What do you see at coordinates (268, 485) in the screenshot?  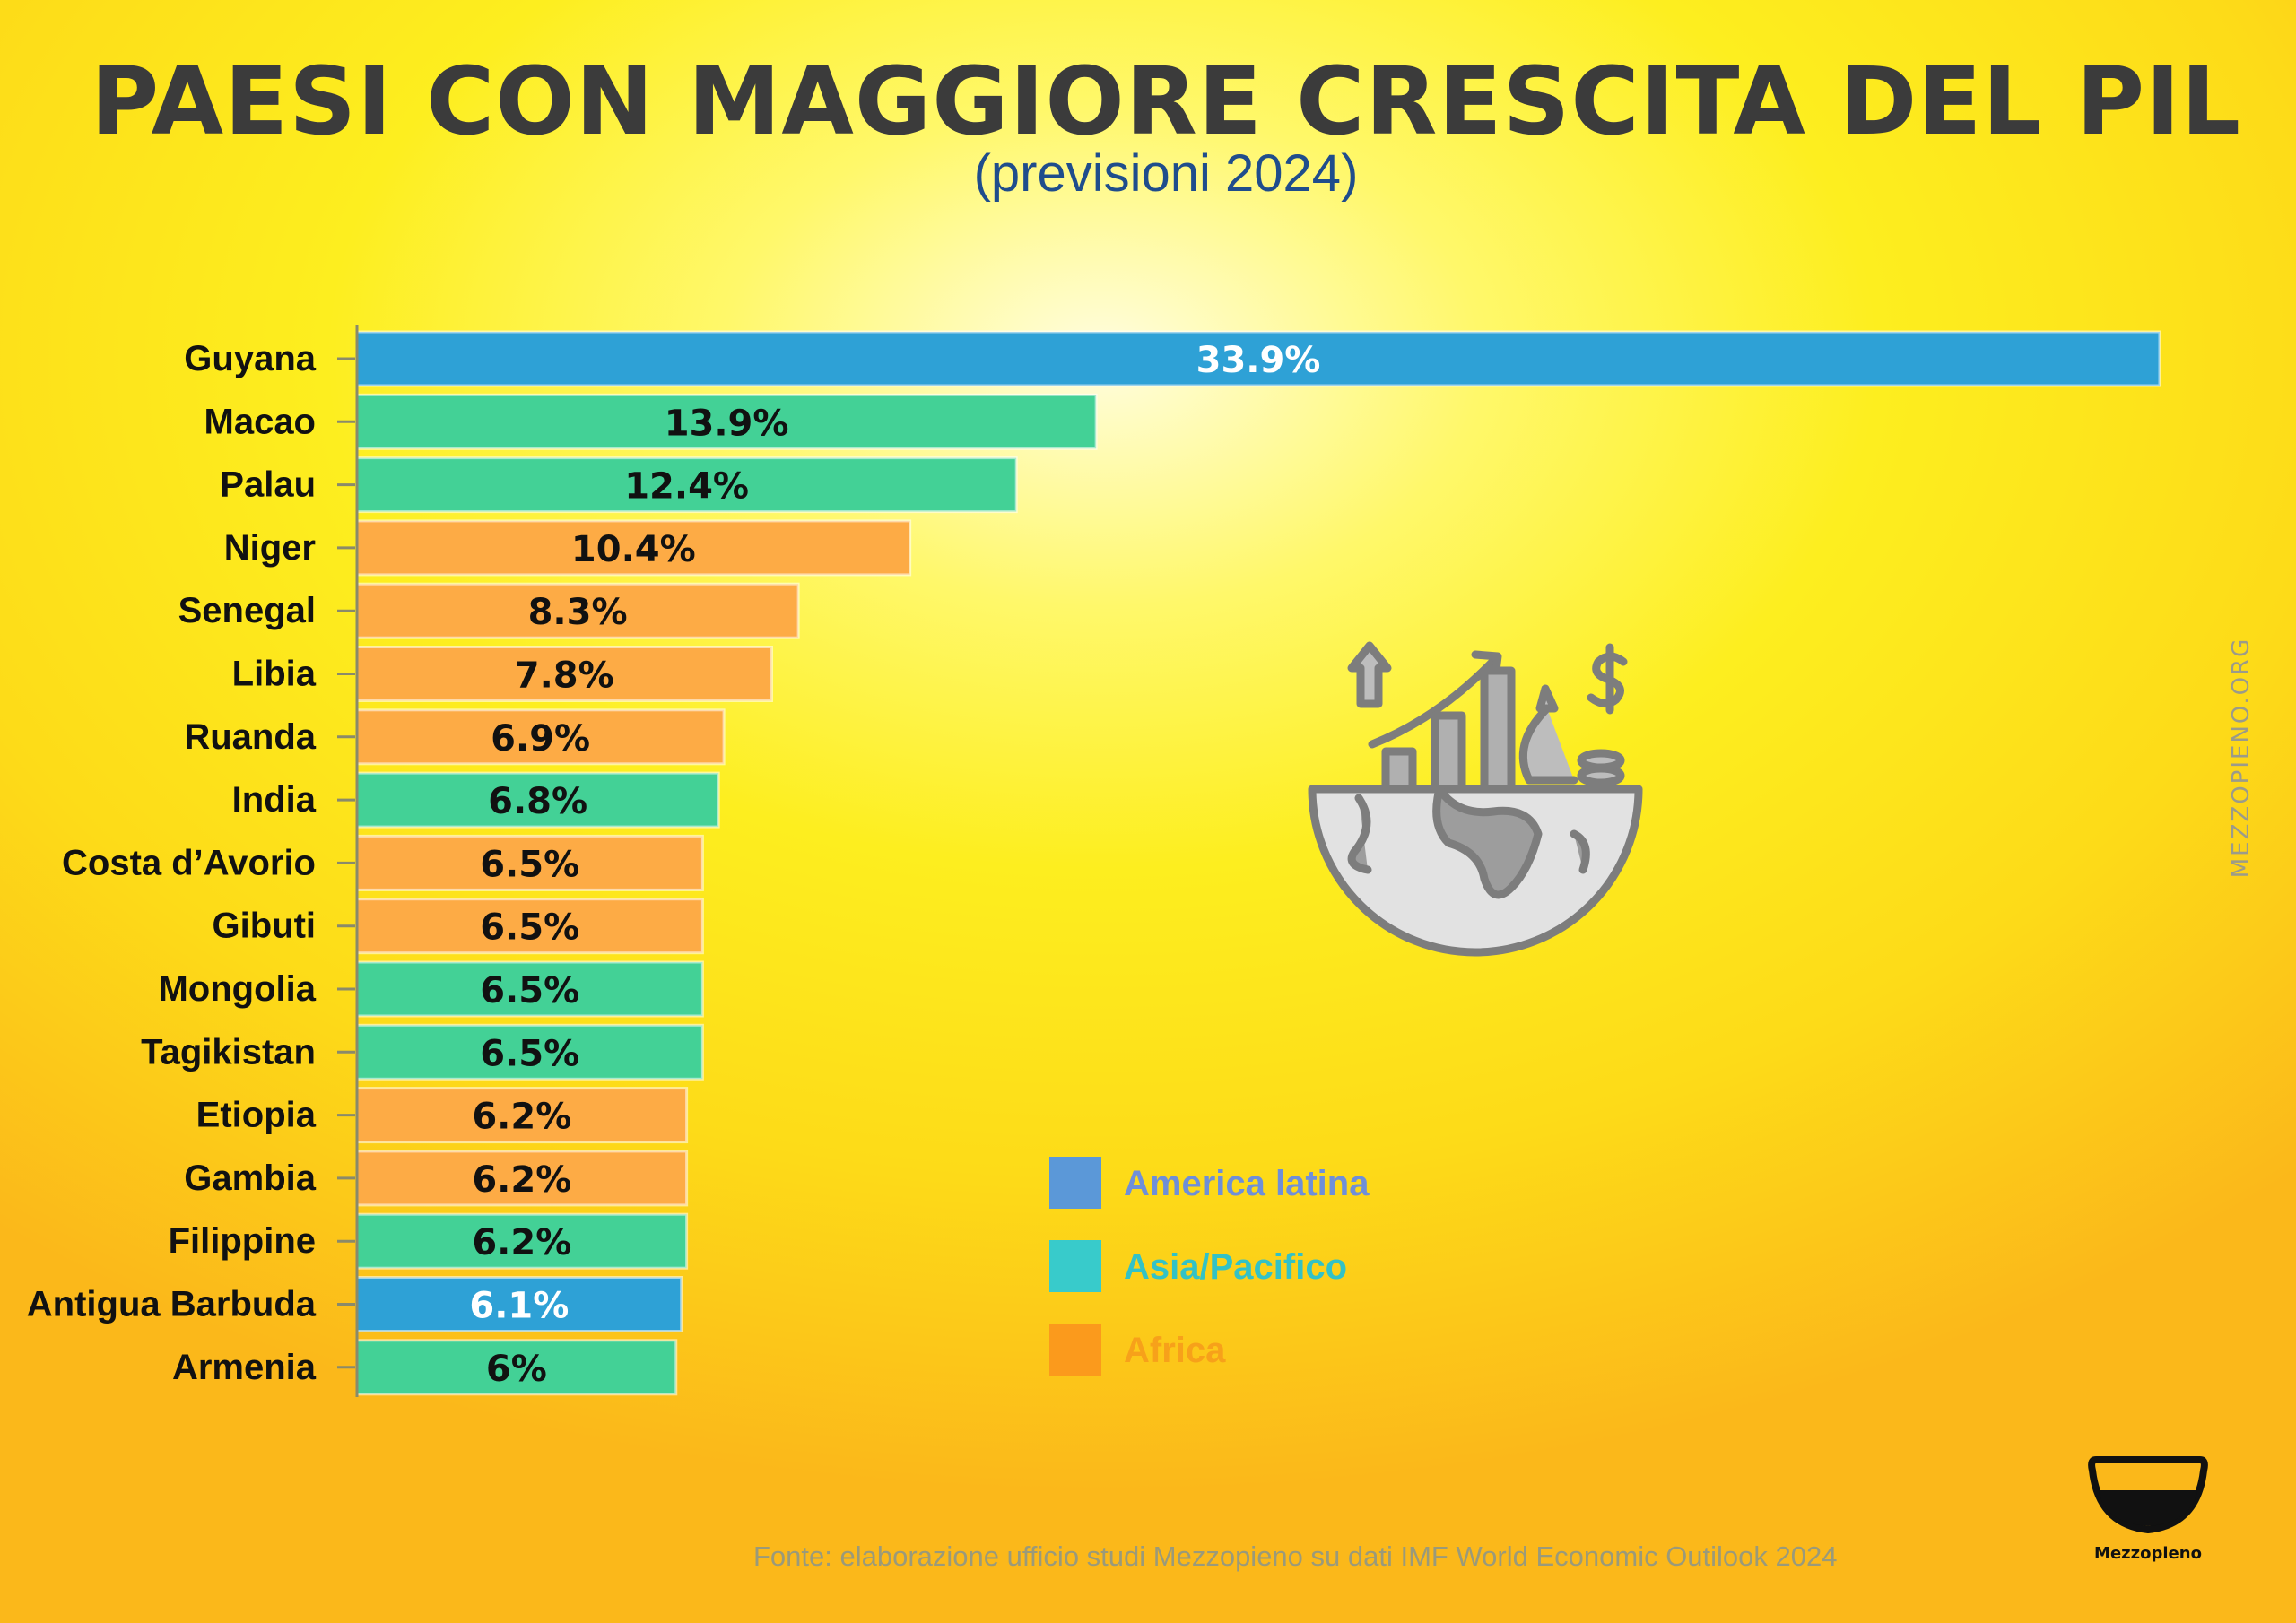 I see `category-label: Palau` at bounding box center [268, 485].